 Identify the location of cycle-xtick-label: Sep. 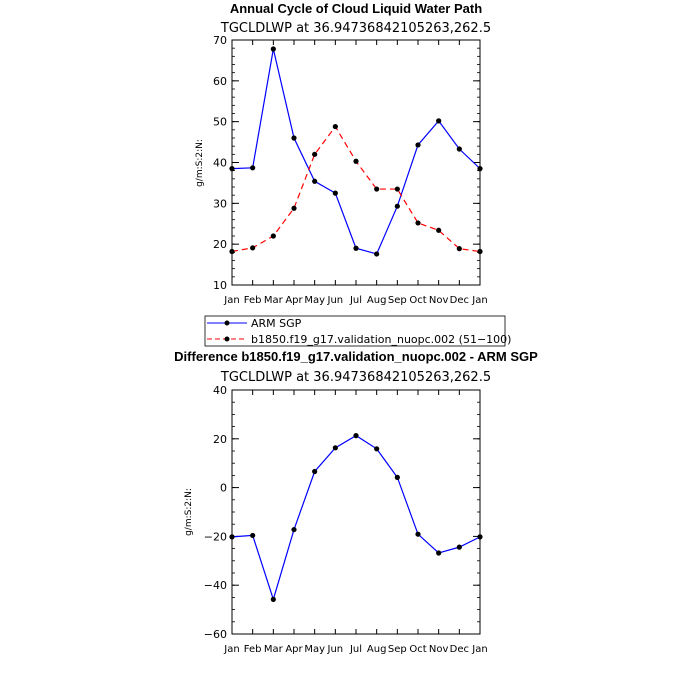
(397, 300).